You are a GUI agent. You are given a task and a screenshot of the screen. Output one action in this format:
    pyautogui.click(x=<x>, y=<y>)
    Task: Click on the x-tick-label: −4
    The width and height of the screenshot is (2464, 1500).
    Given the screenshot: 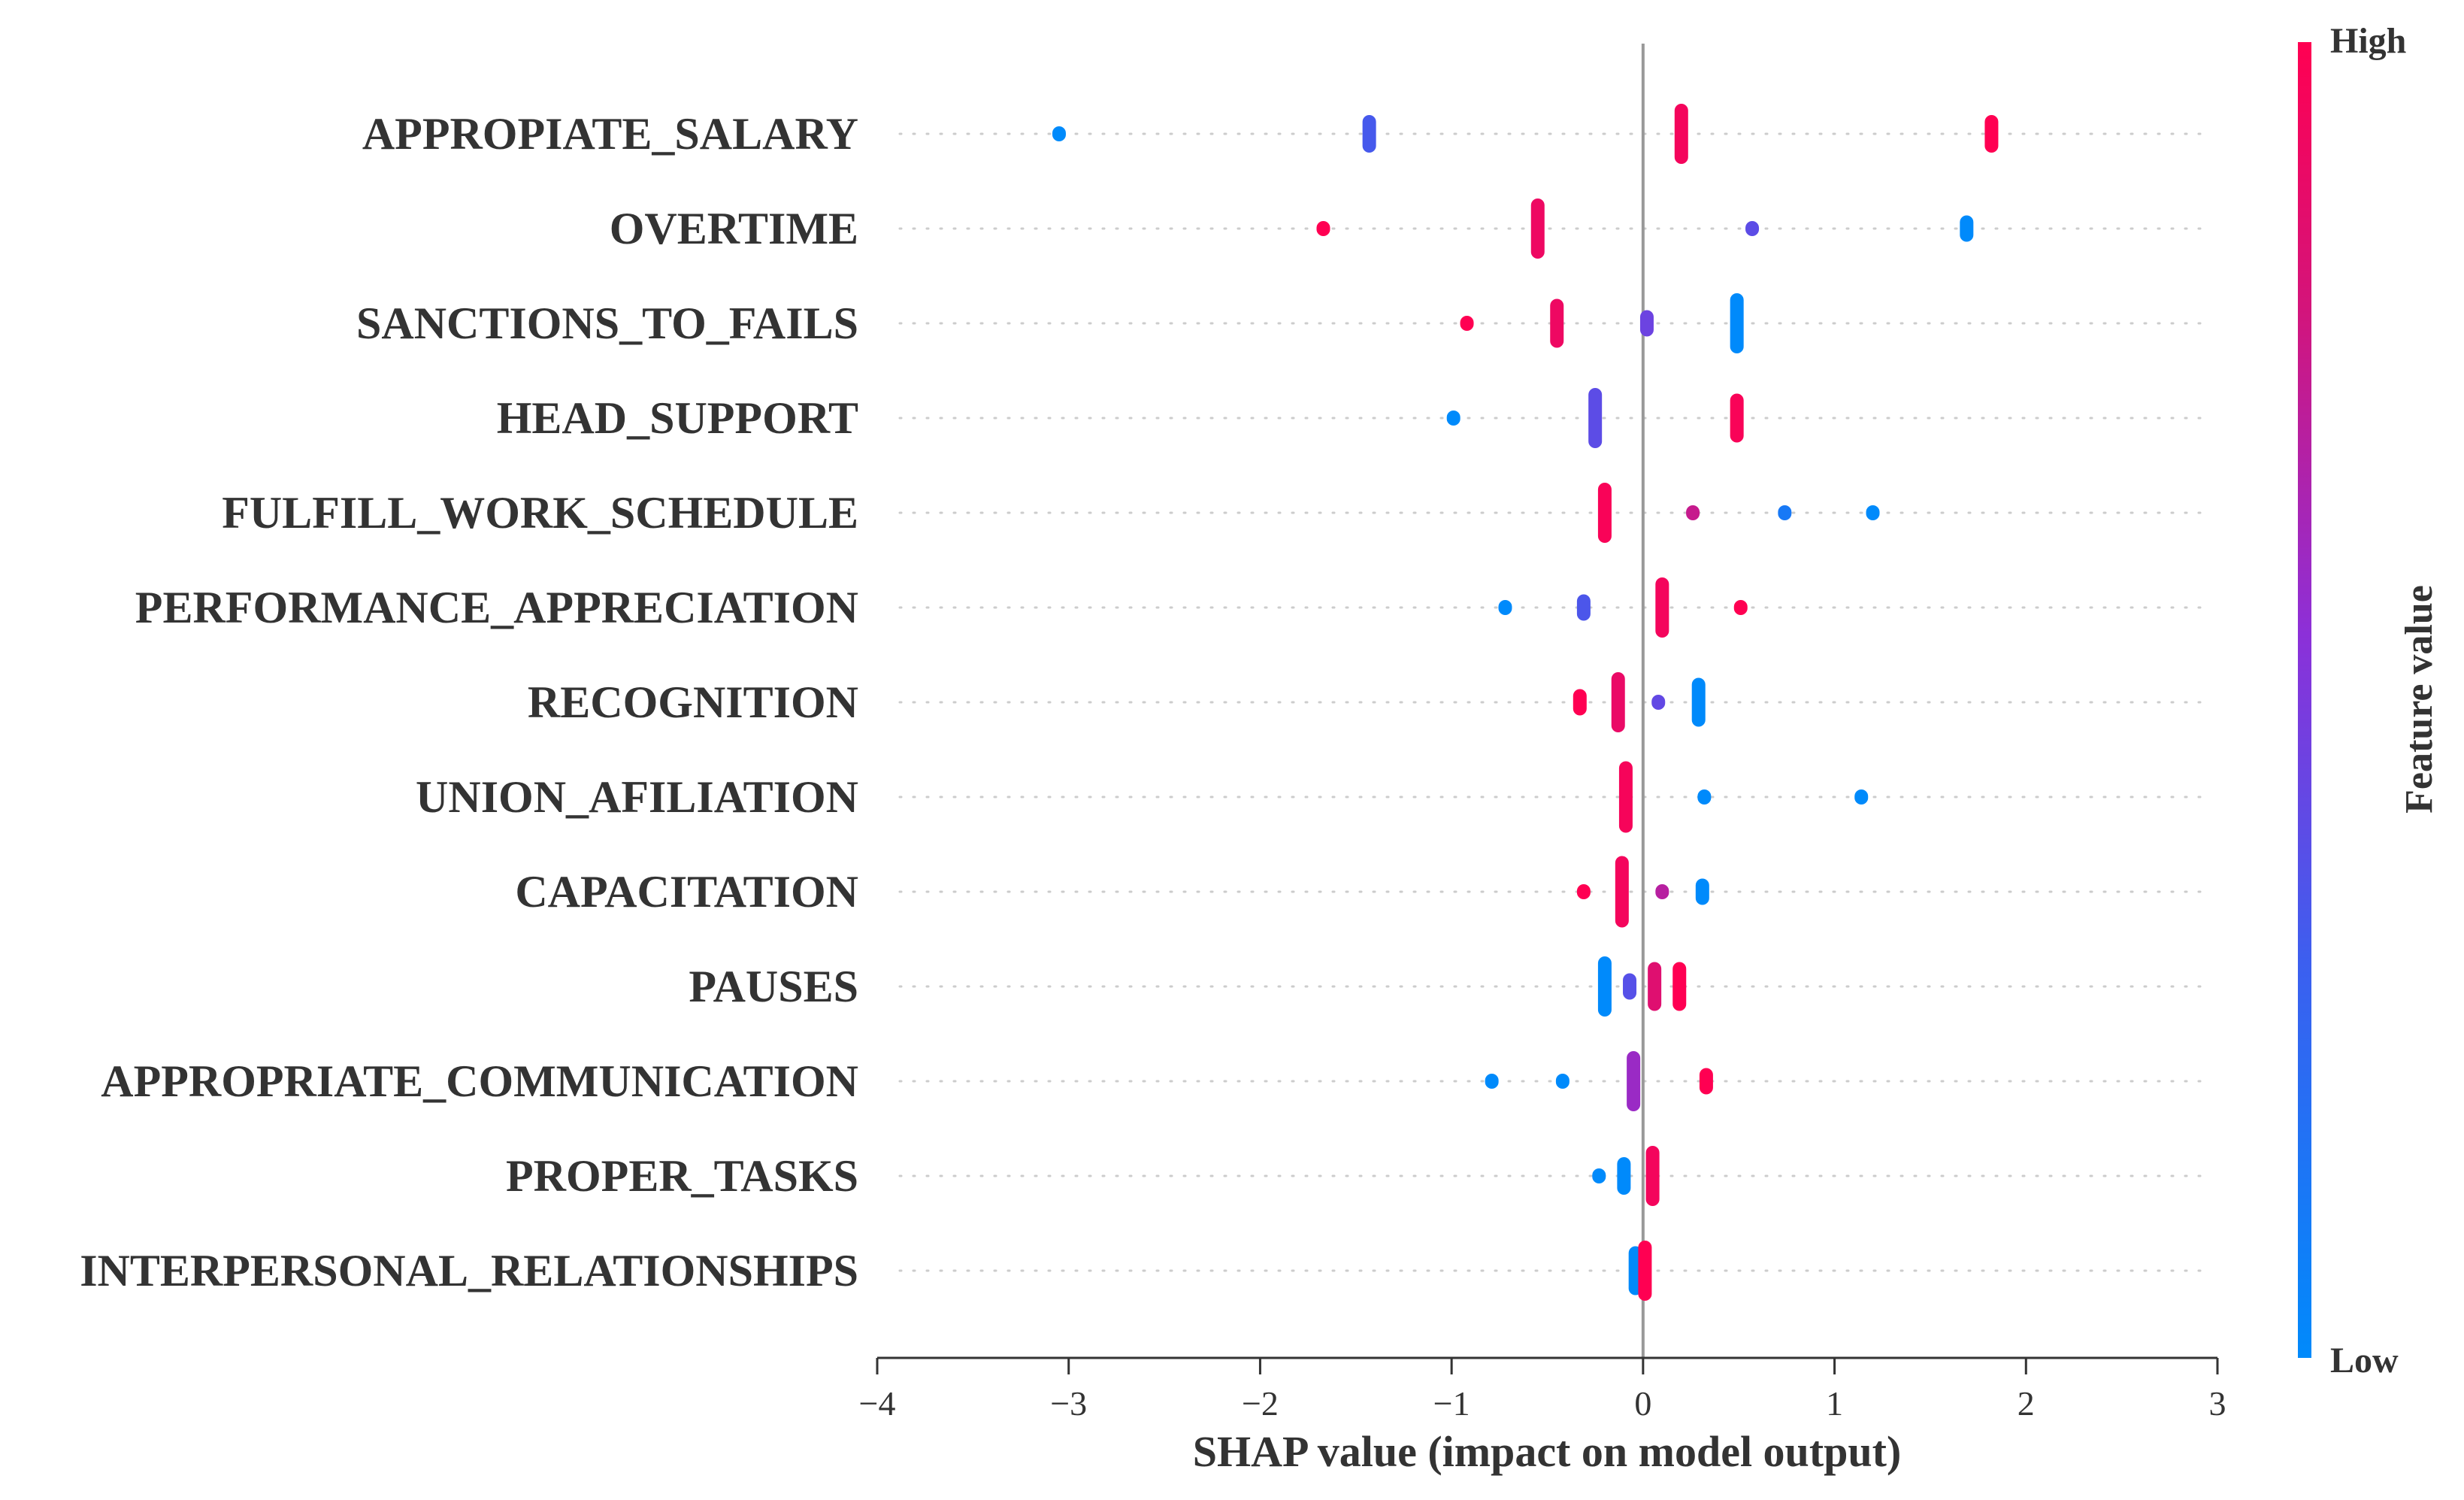 What is the action you would take?
    pyautogui.click(x=877, y=1403)
    